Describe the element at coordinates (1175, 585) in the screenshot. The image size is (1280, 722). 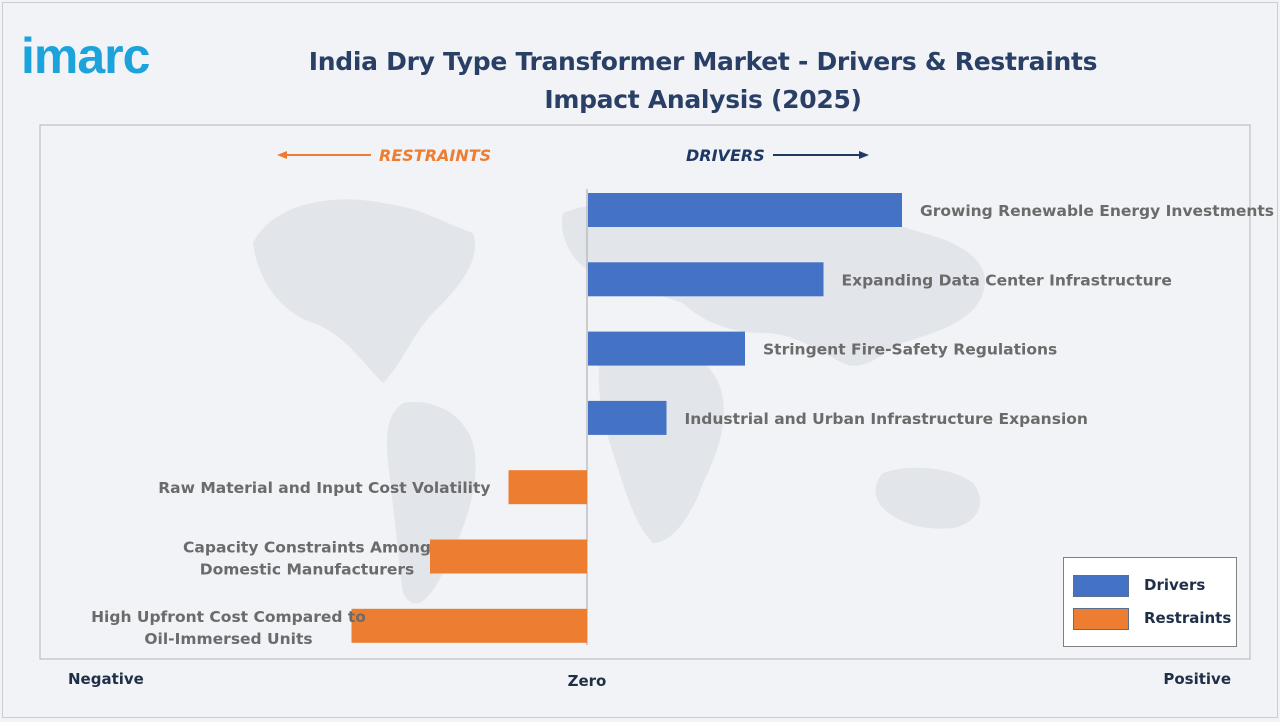
I see `legend-label-drivers: Drivers` at that location.